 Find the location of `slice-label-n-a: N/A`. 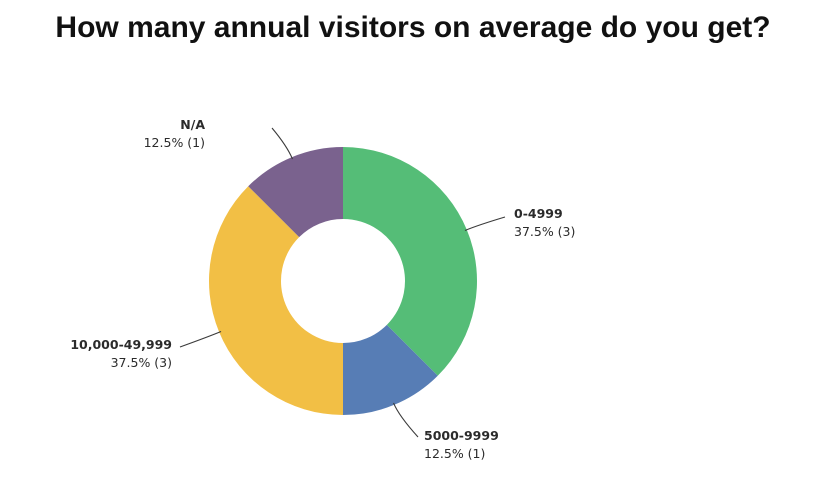

slice-label-n-a: N/A is located at coordinates (192, 124).